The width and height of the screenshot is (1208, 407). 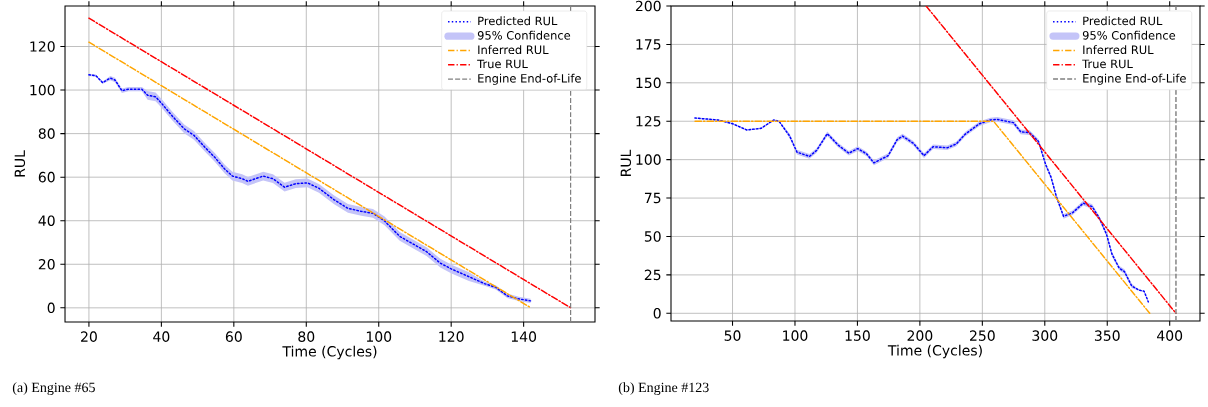 What do you see at coordinates (161, 336) in the screenshot?
I see `x-tick-label: 40` at bounding box center [161, 336].